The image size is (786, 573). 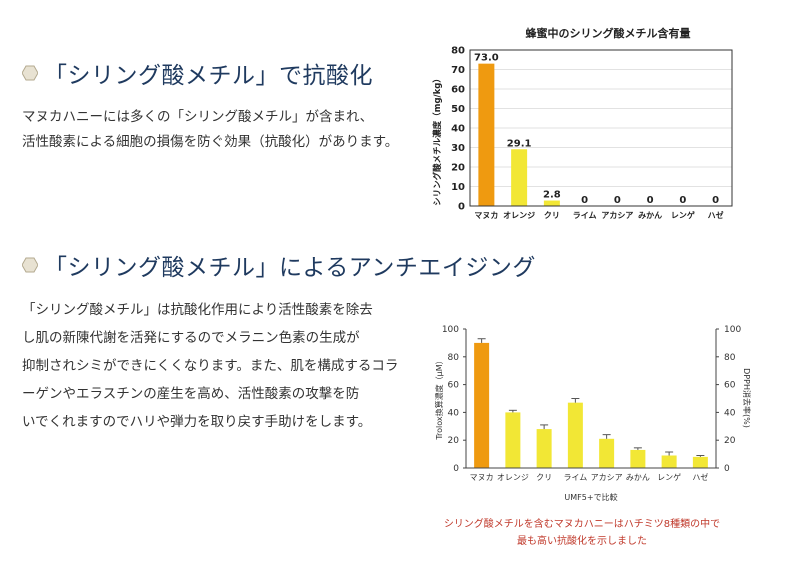 I want to click on chart-caption-line2: 最も高い抗酸化を示しました, so click(x=582, y=541).